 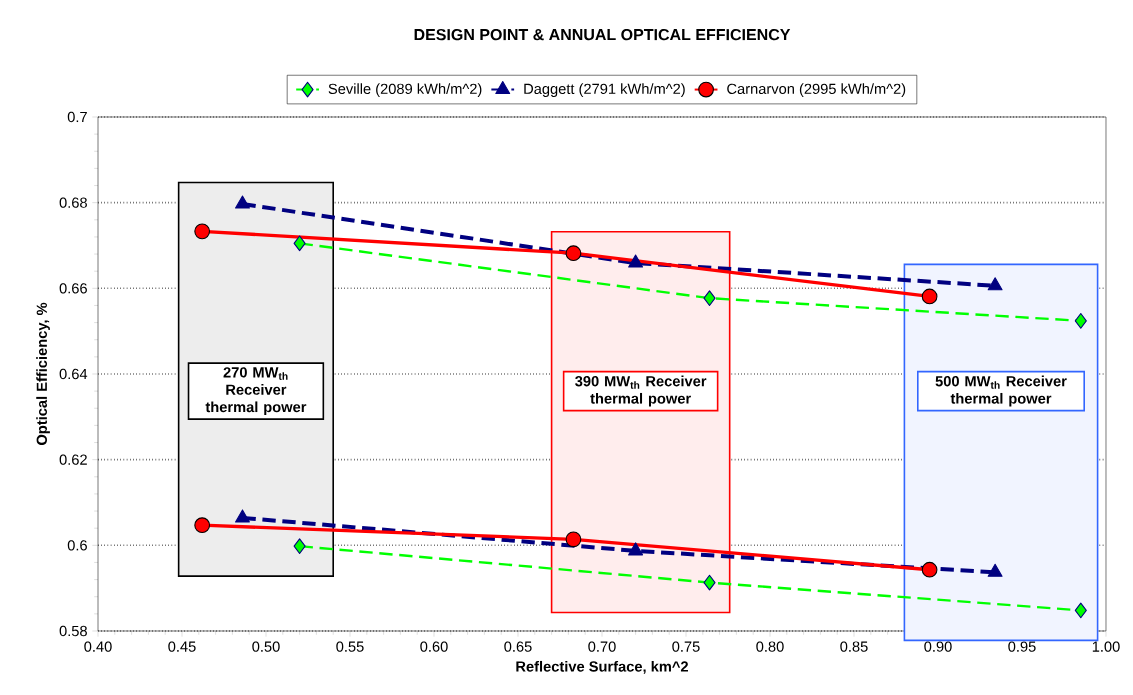 I want to click on x-tick-label: 0.85, so click(x=854, y=646).